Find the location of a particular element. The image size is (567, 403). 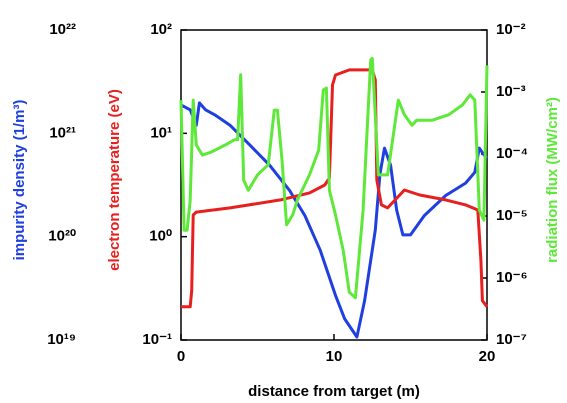

y-tick-label: 10⁻⁷ is located at coordinates (511, 339).